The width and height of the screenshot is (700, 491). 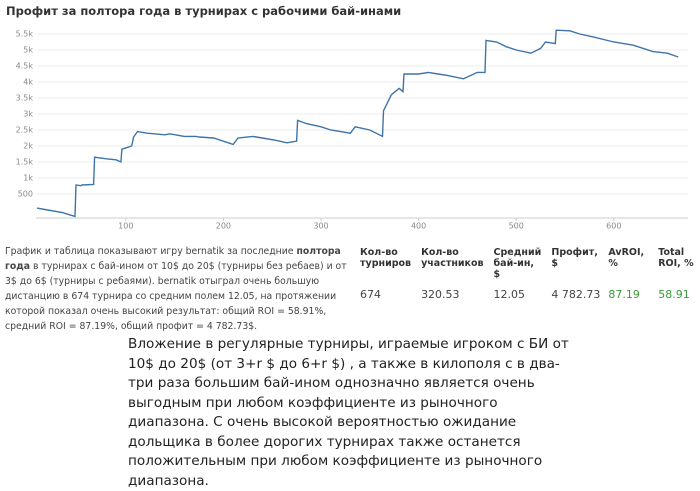 What do you see at coordinates (452, 258) in the screenshot?
I see `header: Кол-во участников` at bounding box center [452, 258].